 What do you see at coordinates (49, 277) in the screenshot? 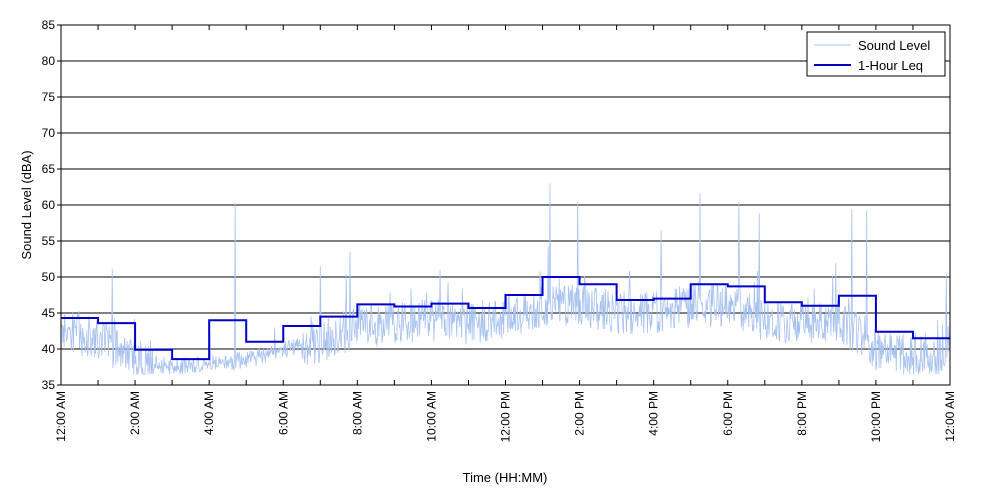
I see `y-tick-label: 50` at bounding box center [49, 277].